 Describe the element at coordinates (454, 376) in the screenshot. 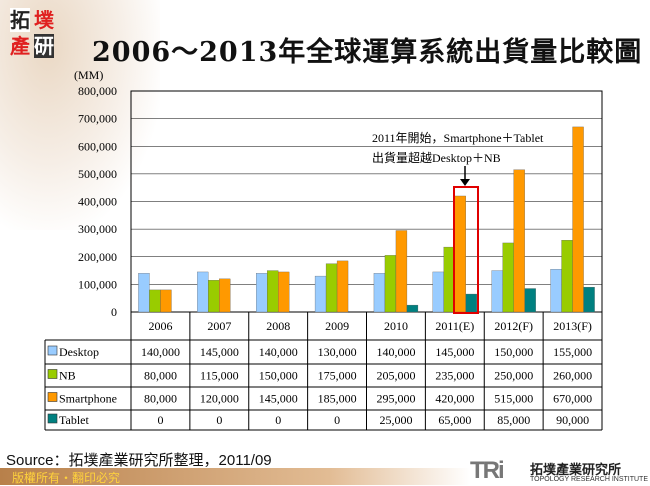

I see `data-label: 235,000` at that location.